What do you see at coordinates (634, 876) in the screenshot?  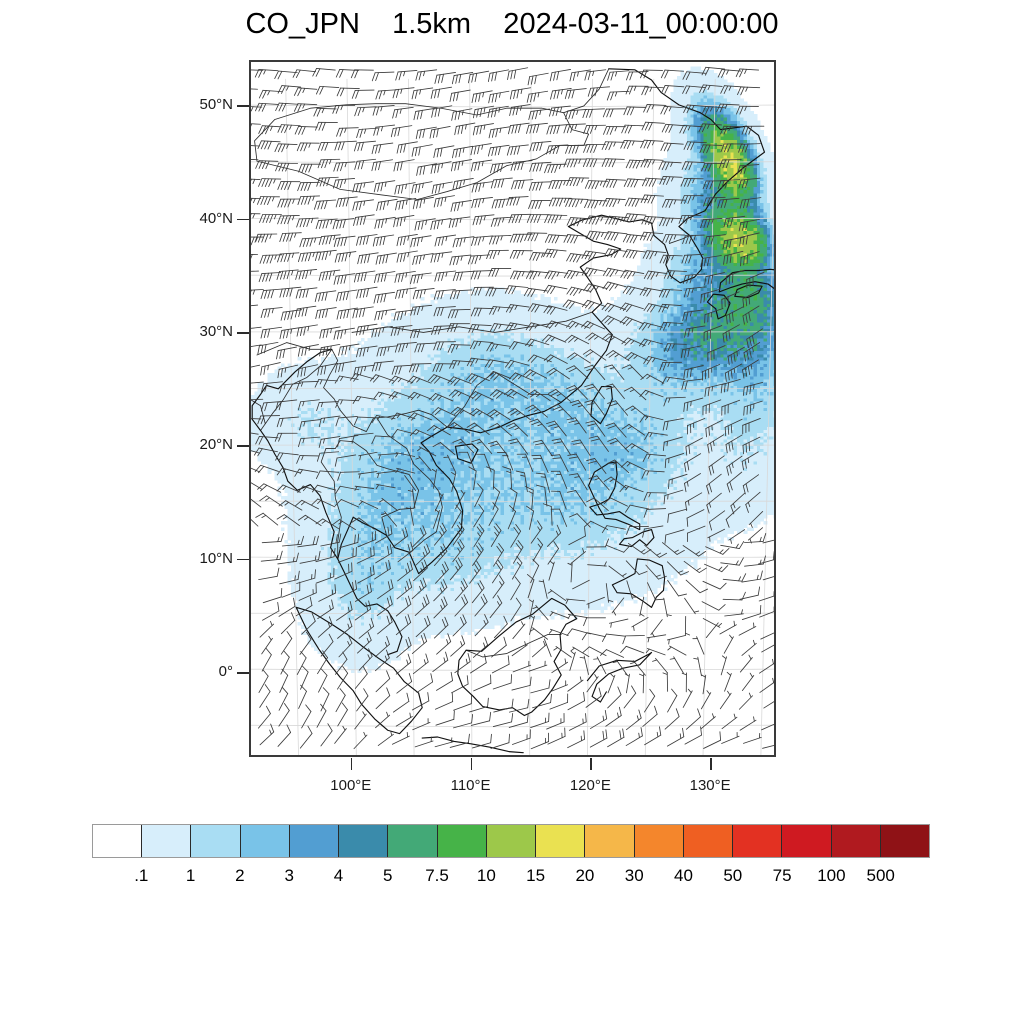 I see `colorbar-tick-10: 30` at bounding box center [634, 876].